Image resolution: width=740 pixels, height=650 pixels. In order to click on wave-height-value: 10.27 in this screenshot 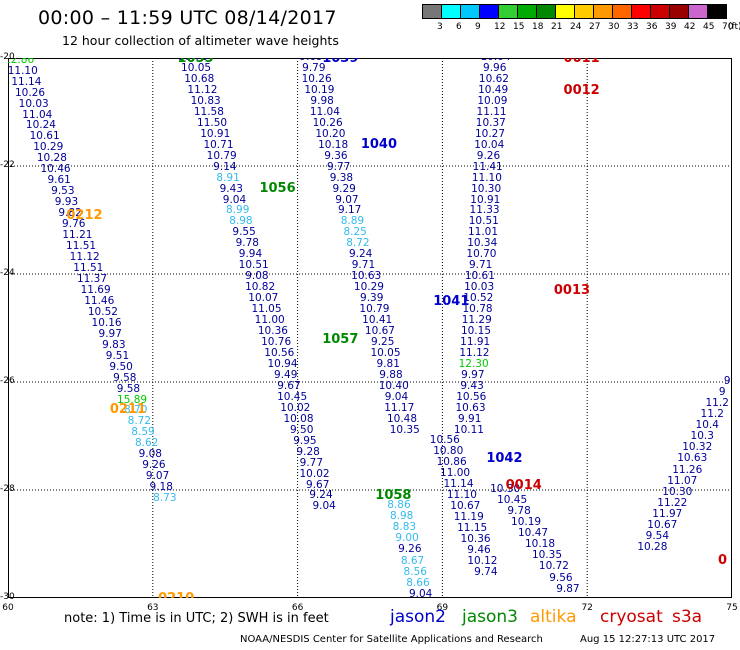, I will do `click(490, 133)`.